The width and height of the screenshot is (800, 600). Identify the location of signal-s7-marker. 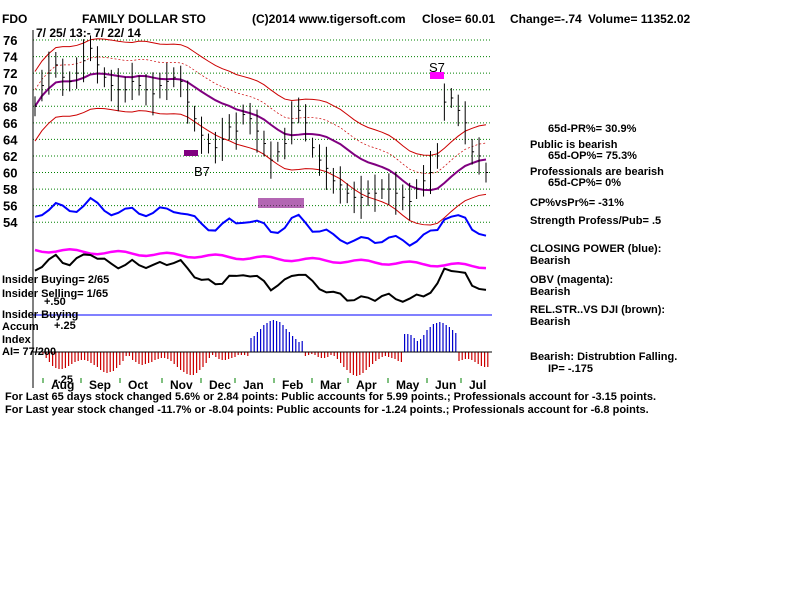
(437, 75).